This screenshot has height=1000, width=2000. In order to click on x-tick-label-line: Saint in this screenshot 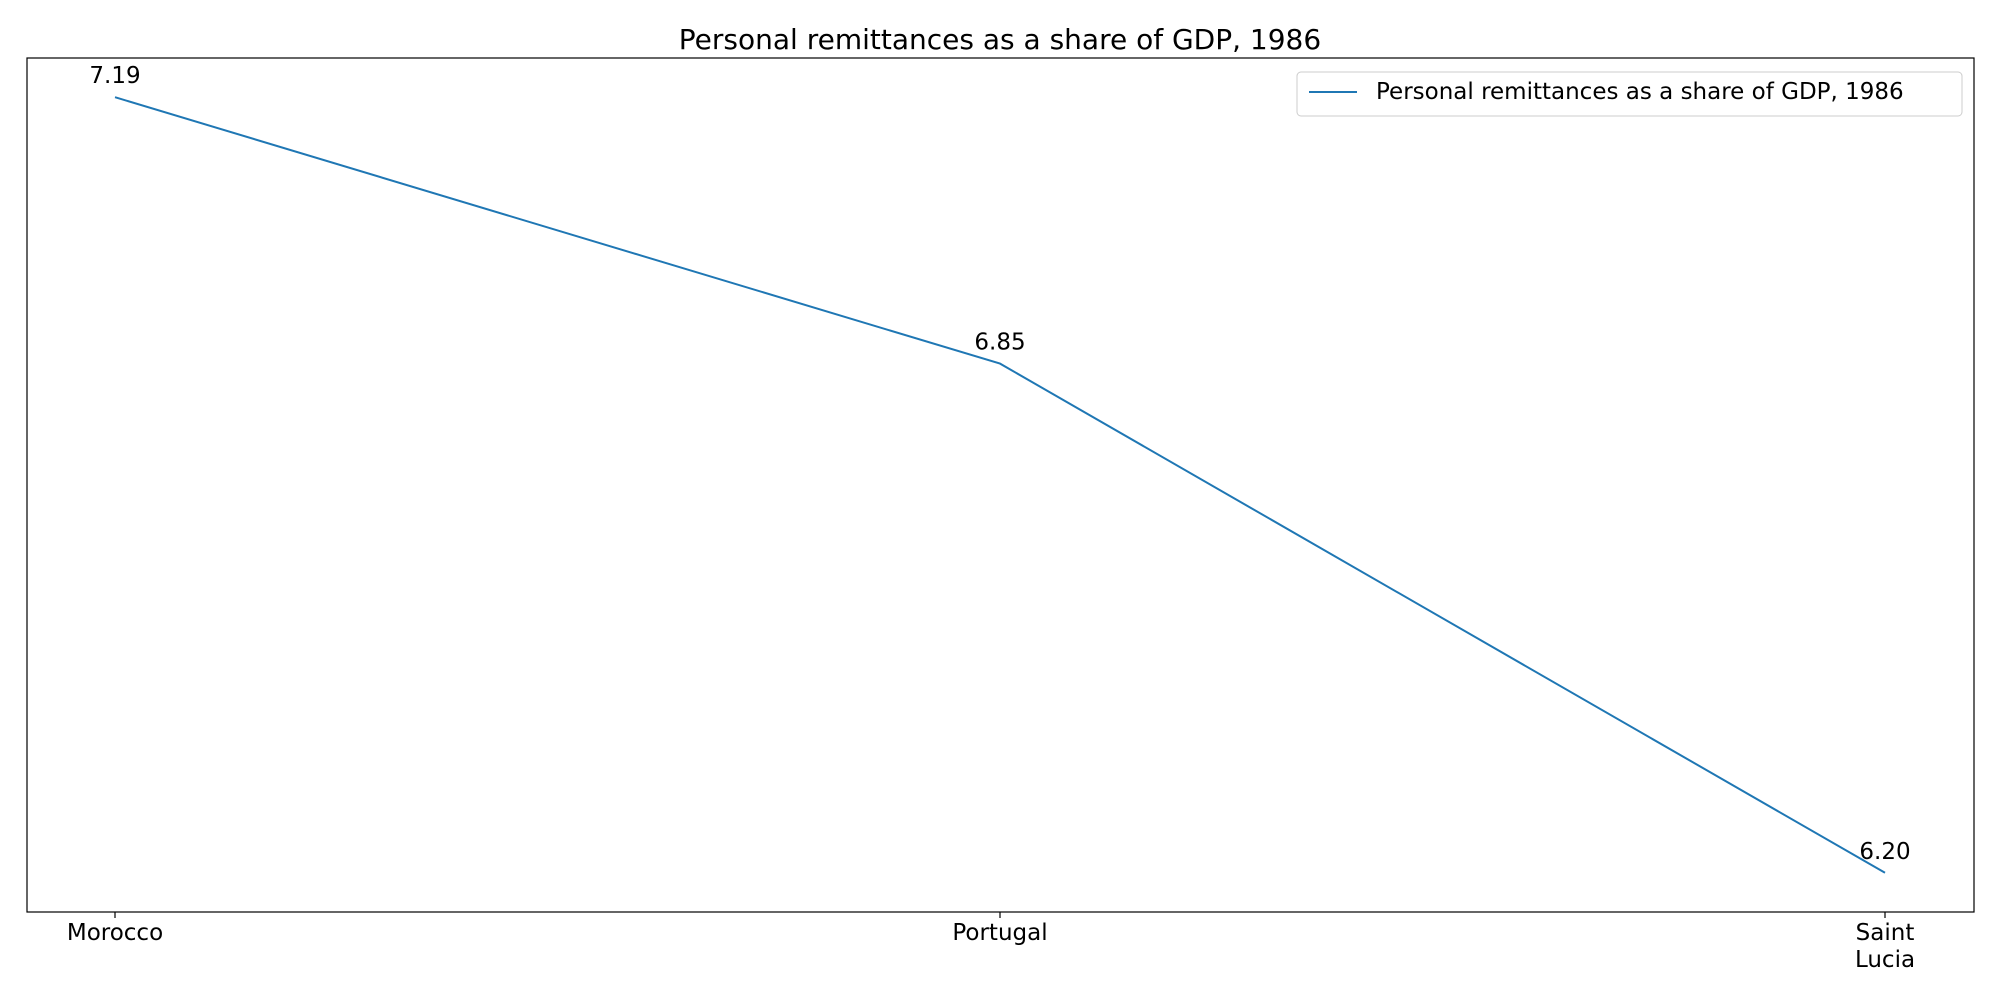, I will do `click(1885, 933)`.